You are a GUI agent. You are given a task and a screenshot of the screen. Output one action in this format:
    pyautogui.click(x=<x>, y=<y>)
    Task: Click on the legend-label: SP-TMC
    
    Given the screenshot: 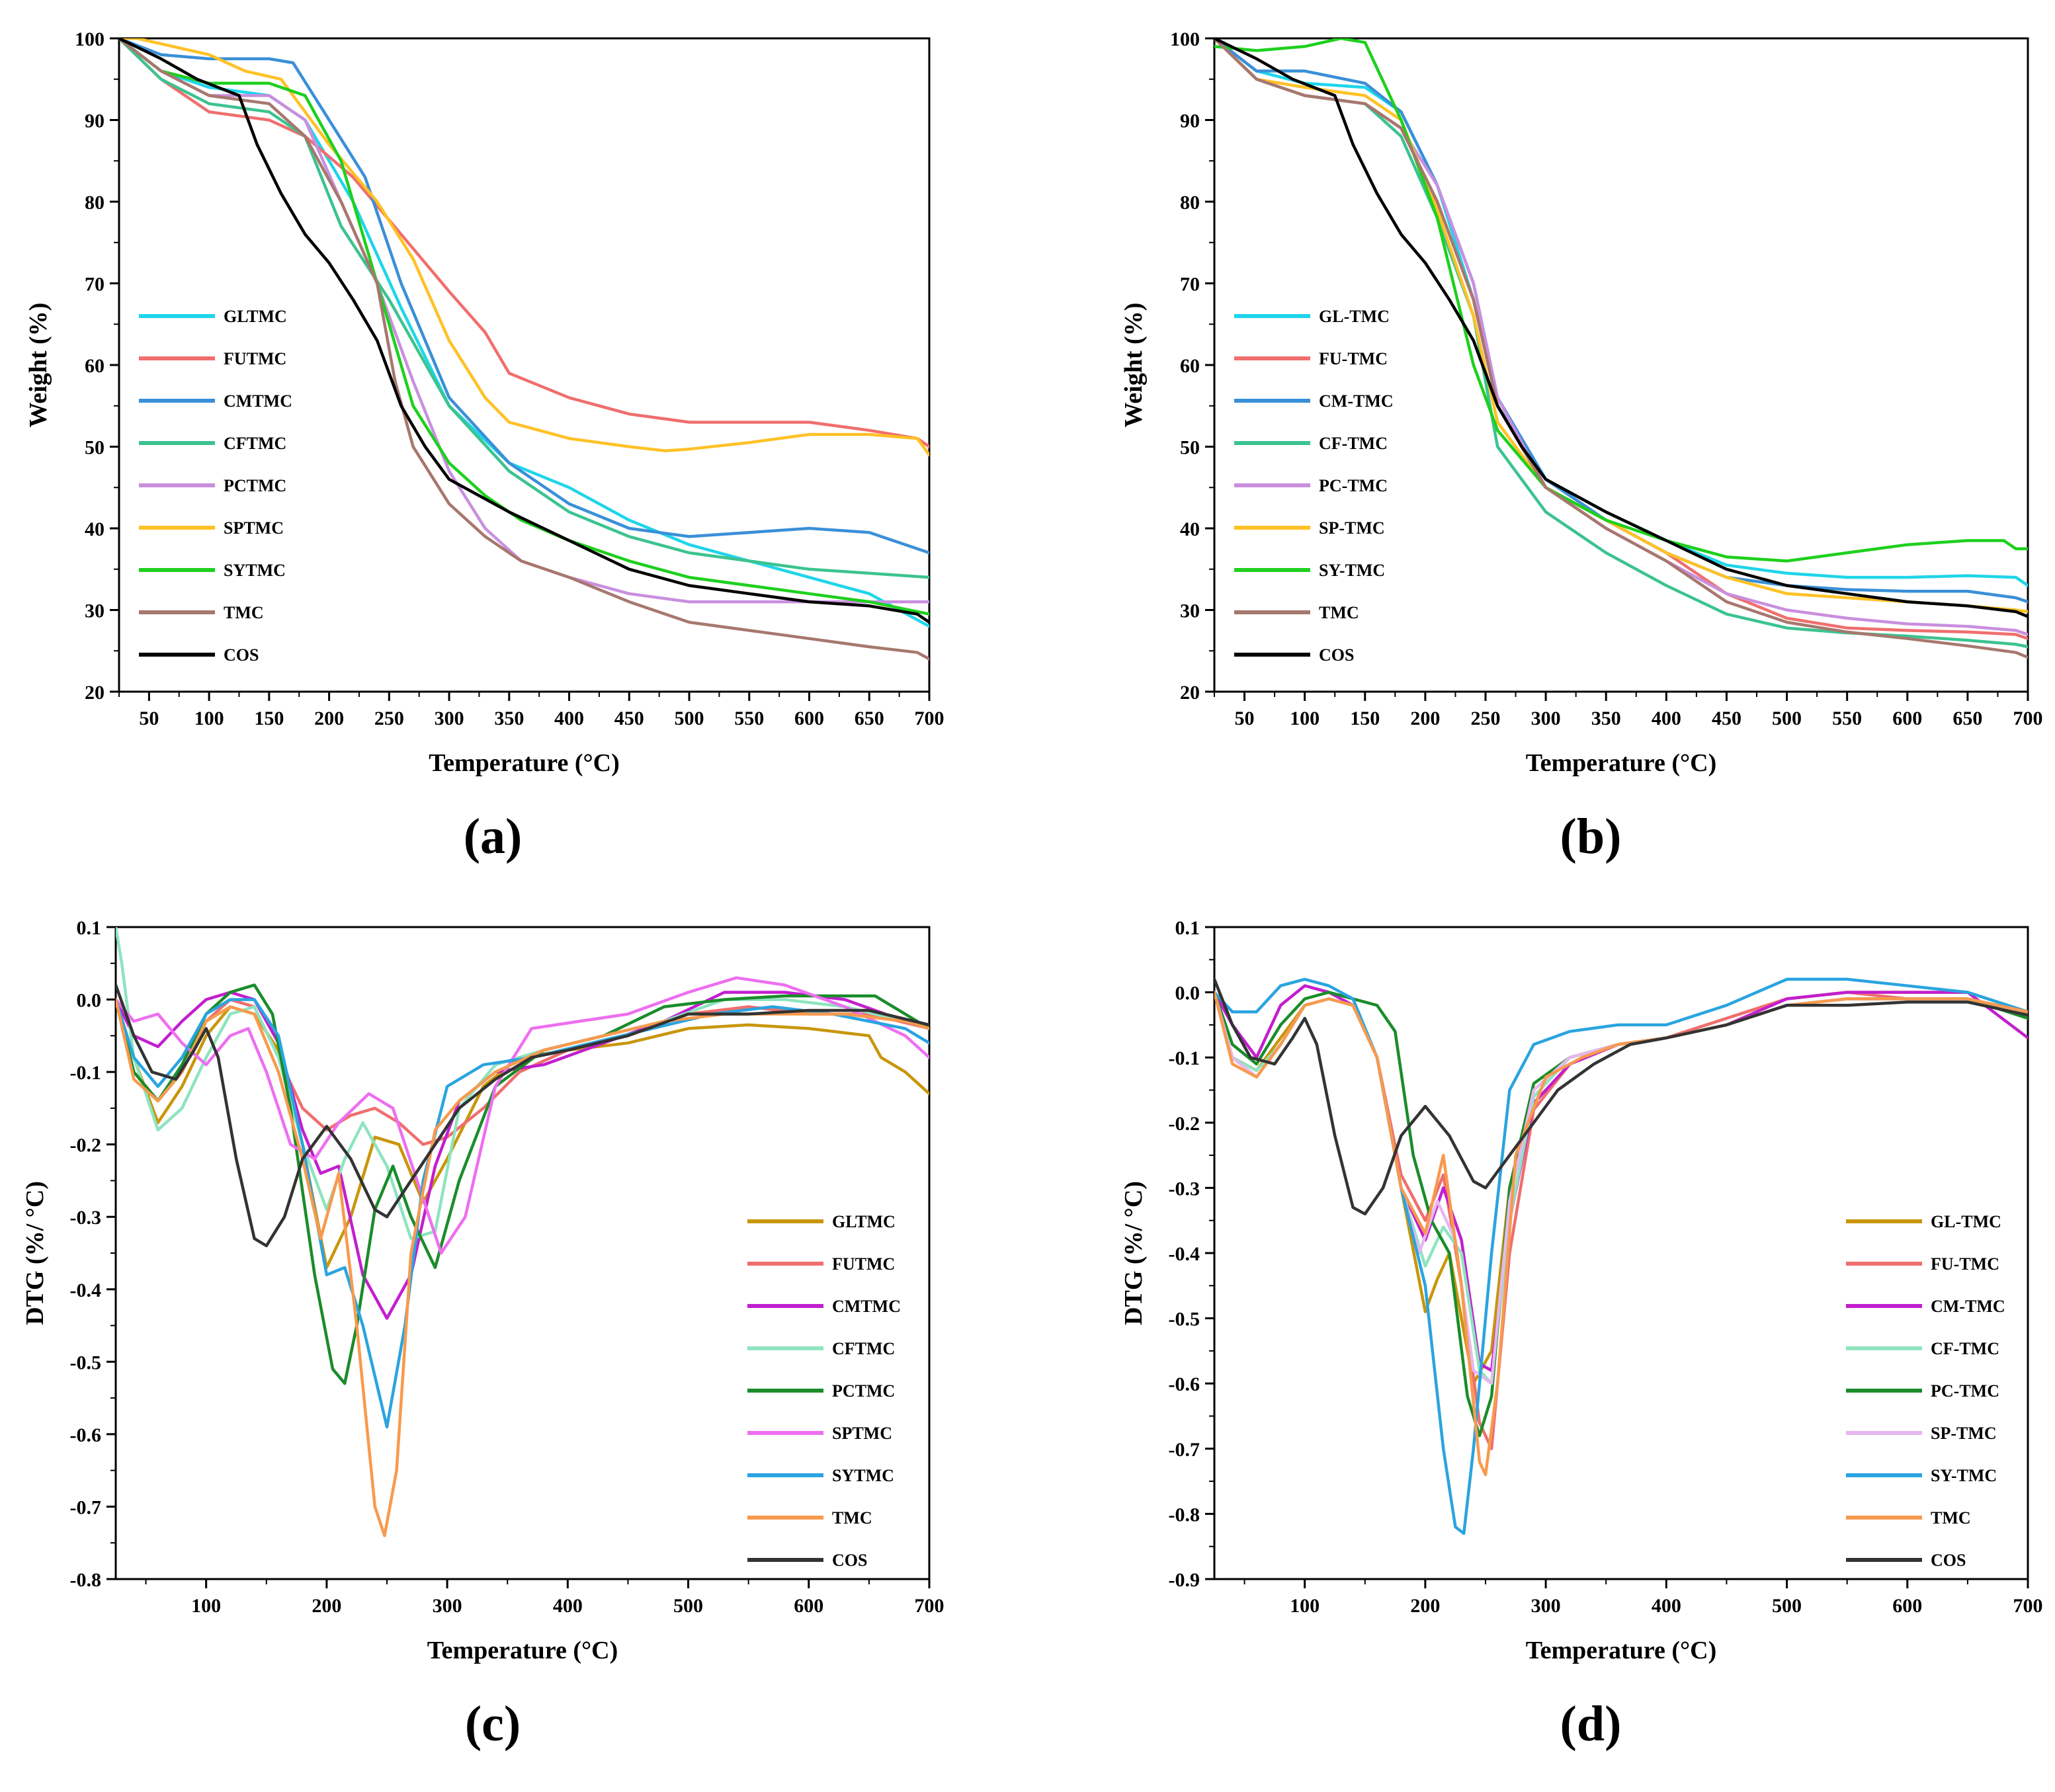 What is the action you would take?
    pyautogui.click(x=1352, y=528)
    